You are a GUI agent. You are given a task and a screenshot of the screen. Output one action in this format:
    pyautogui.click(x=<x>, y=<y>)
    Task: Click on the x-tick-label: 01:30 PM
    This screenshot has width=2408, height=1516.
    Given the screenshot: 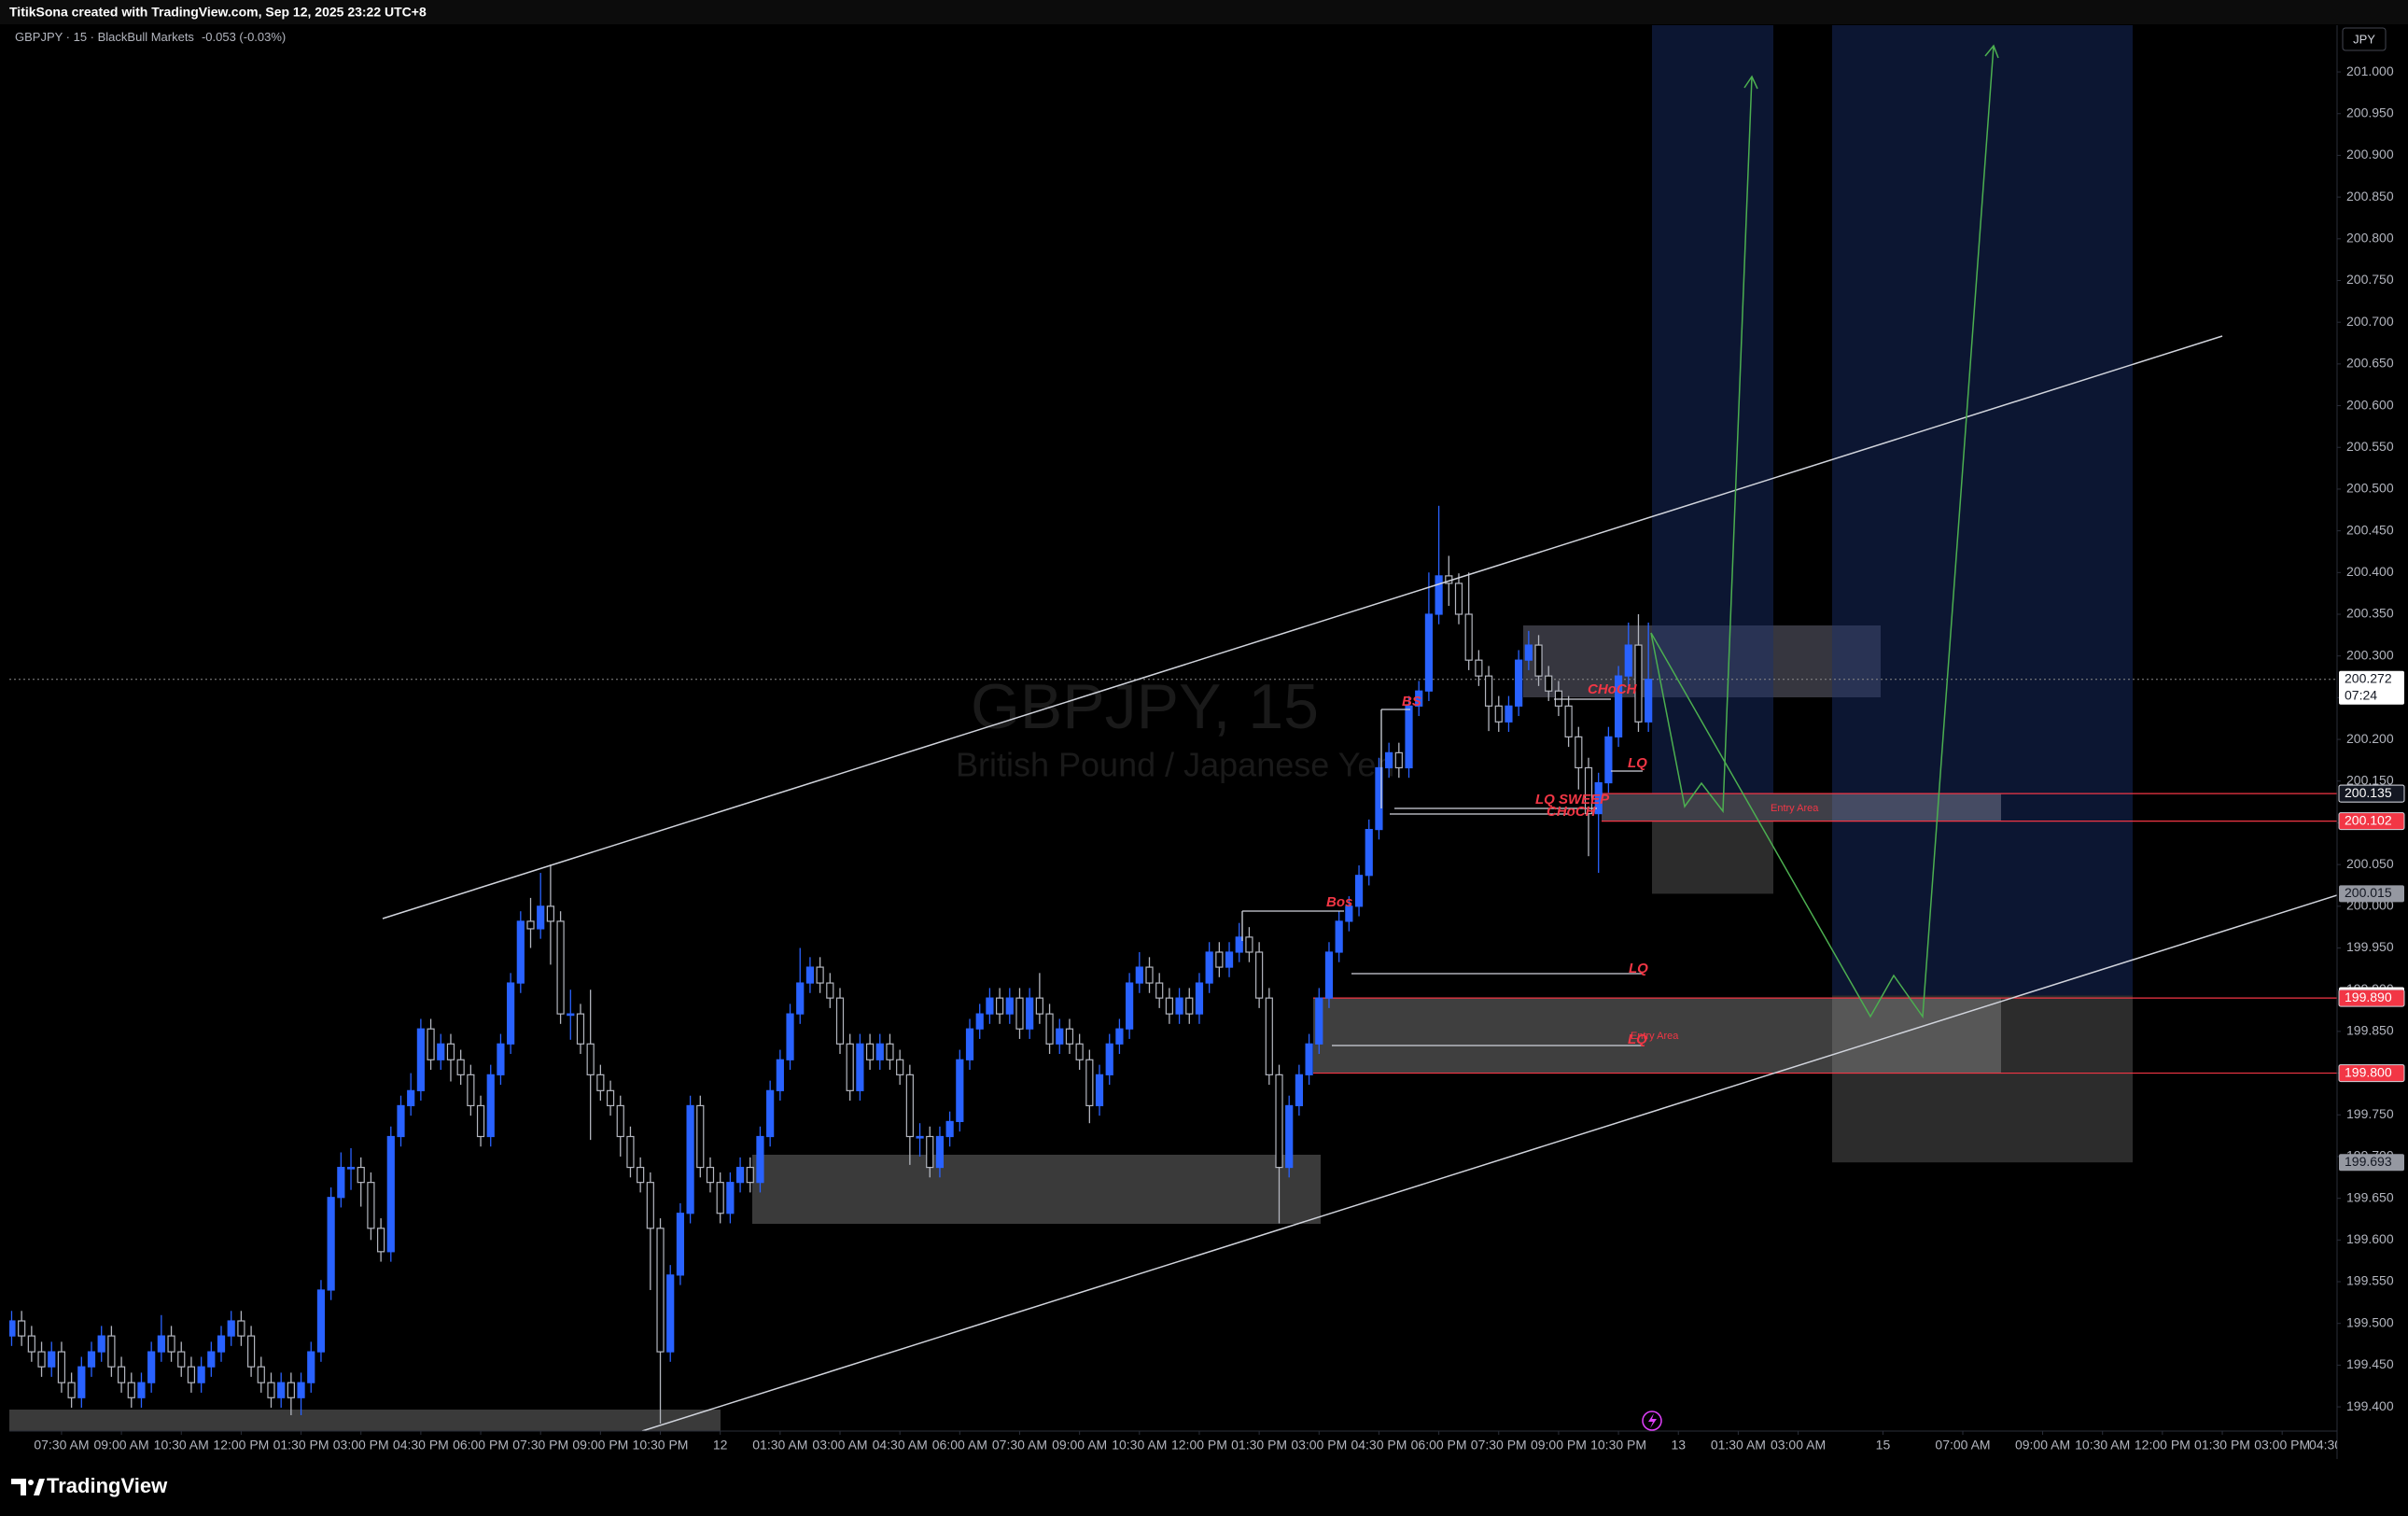 What is the action you would take?
    pyautogui.click(x=2222, y=1445)
    